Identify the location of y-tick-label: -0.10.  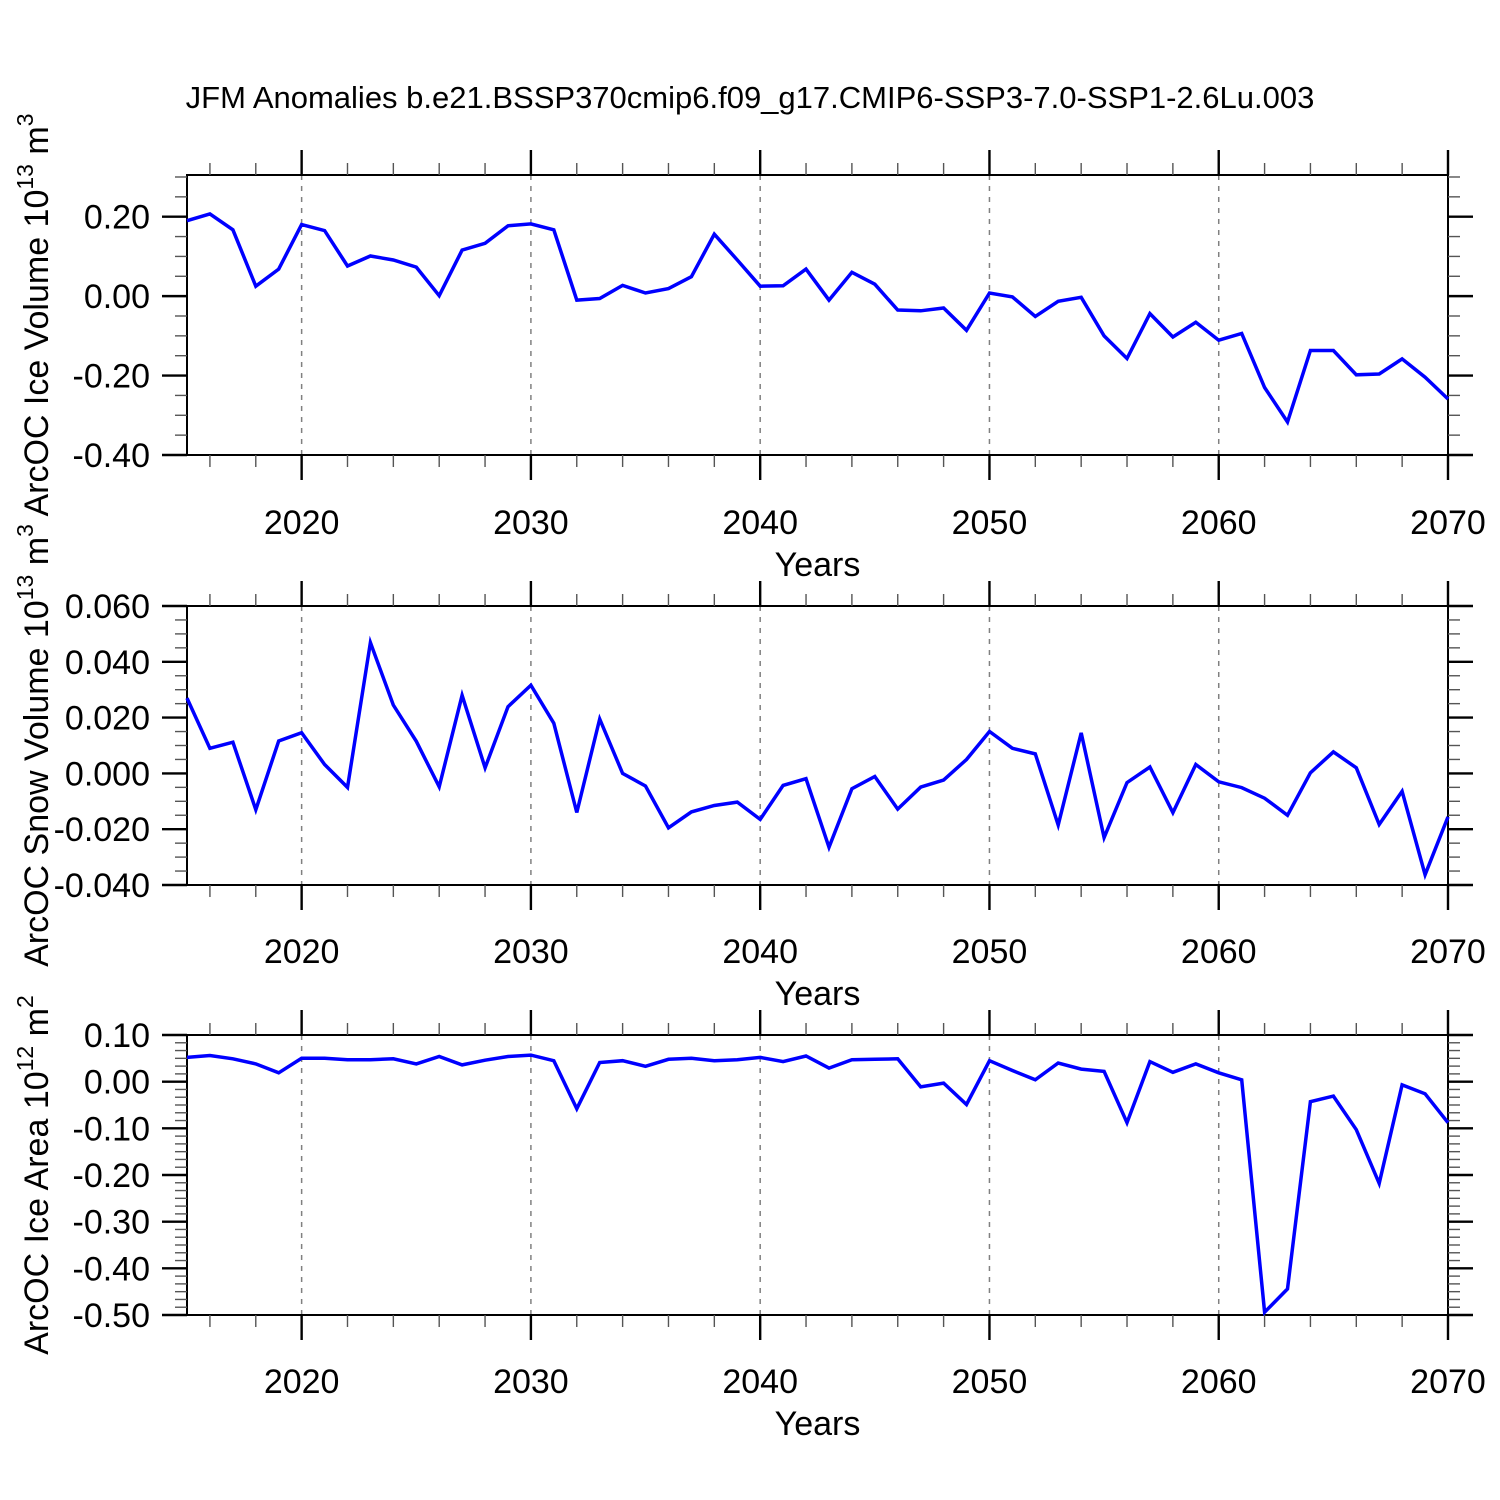
(112, 1129).